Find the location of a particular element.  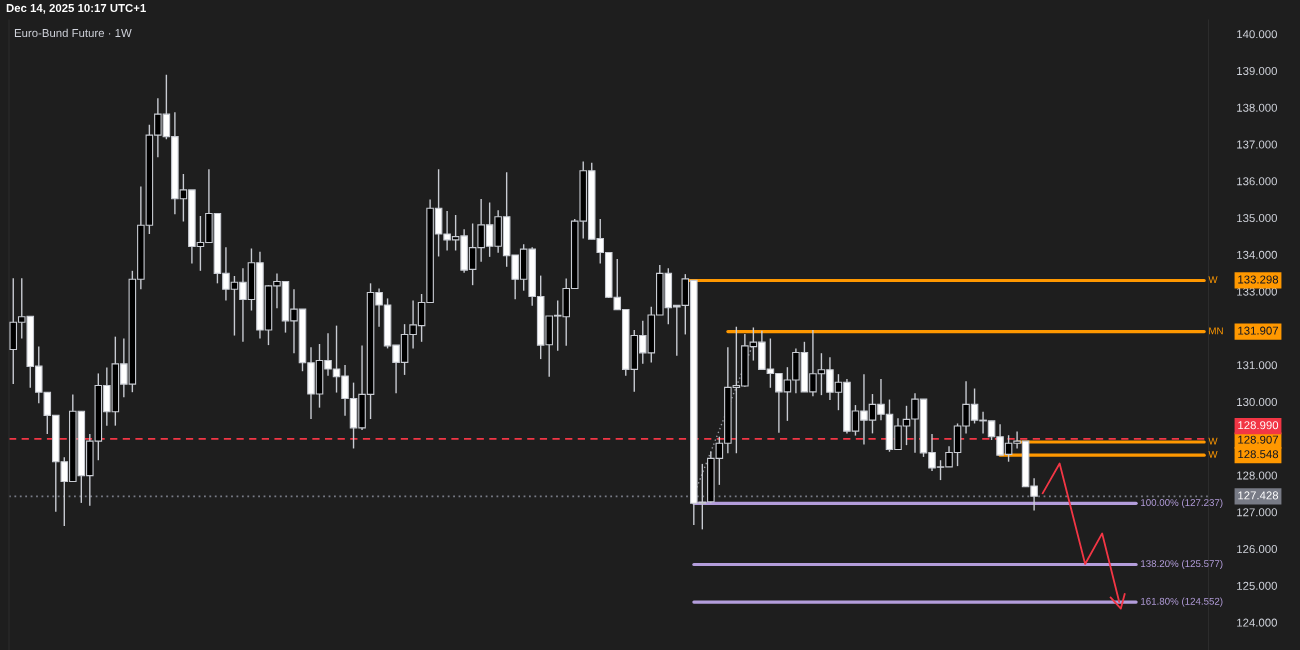

y-tick-label: 134.000 is located at coordinates (1257, 254).